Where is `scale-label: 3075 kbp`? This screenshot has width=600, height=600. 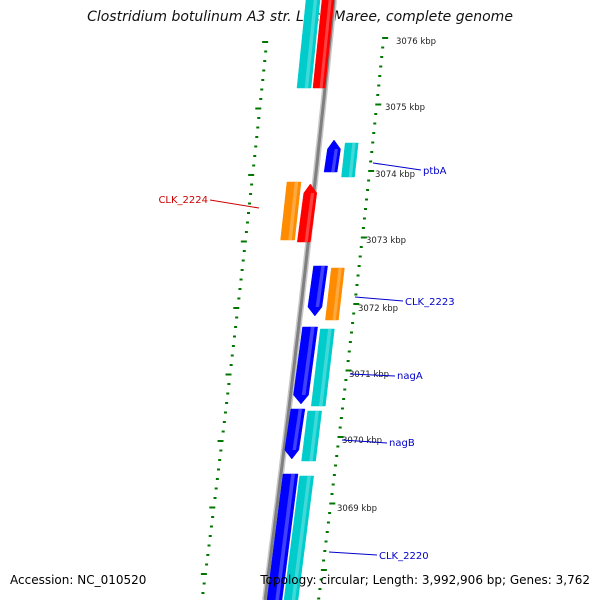 scale-label: 3075 kbp is located at coordinates (405, 108).